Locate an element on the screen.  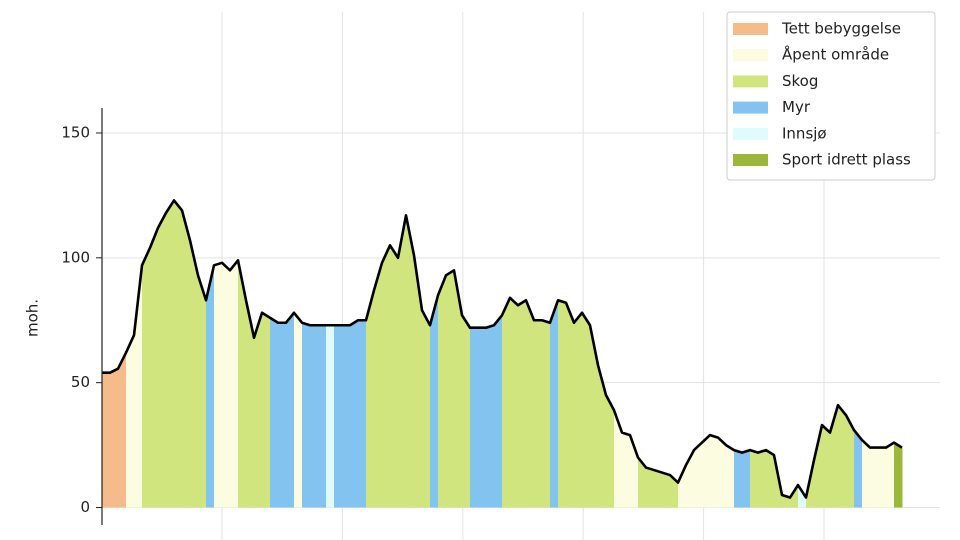
legend-label: Innsjø is located at coordinates (804, 133).